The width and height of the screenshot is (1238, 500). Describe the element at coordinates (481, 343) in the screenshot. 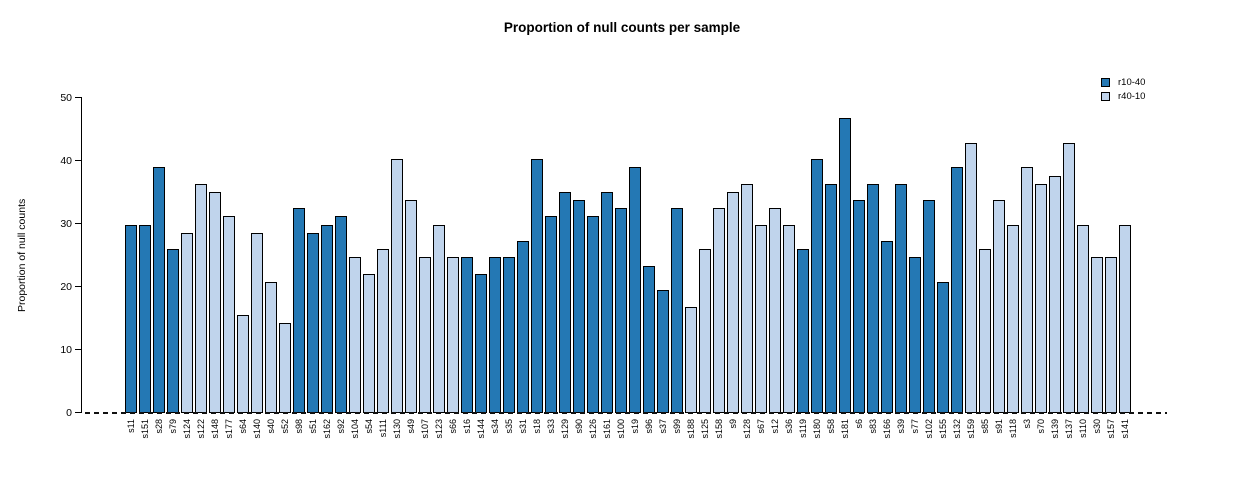

I see `bar-s144` at that location.